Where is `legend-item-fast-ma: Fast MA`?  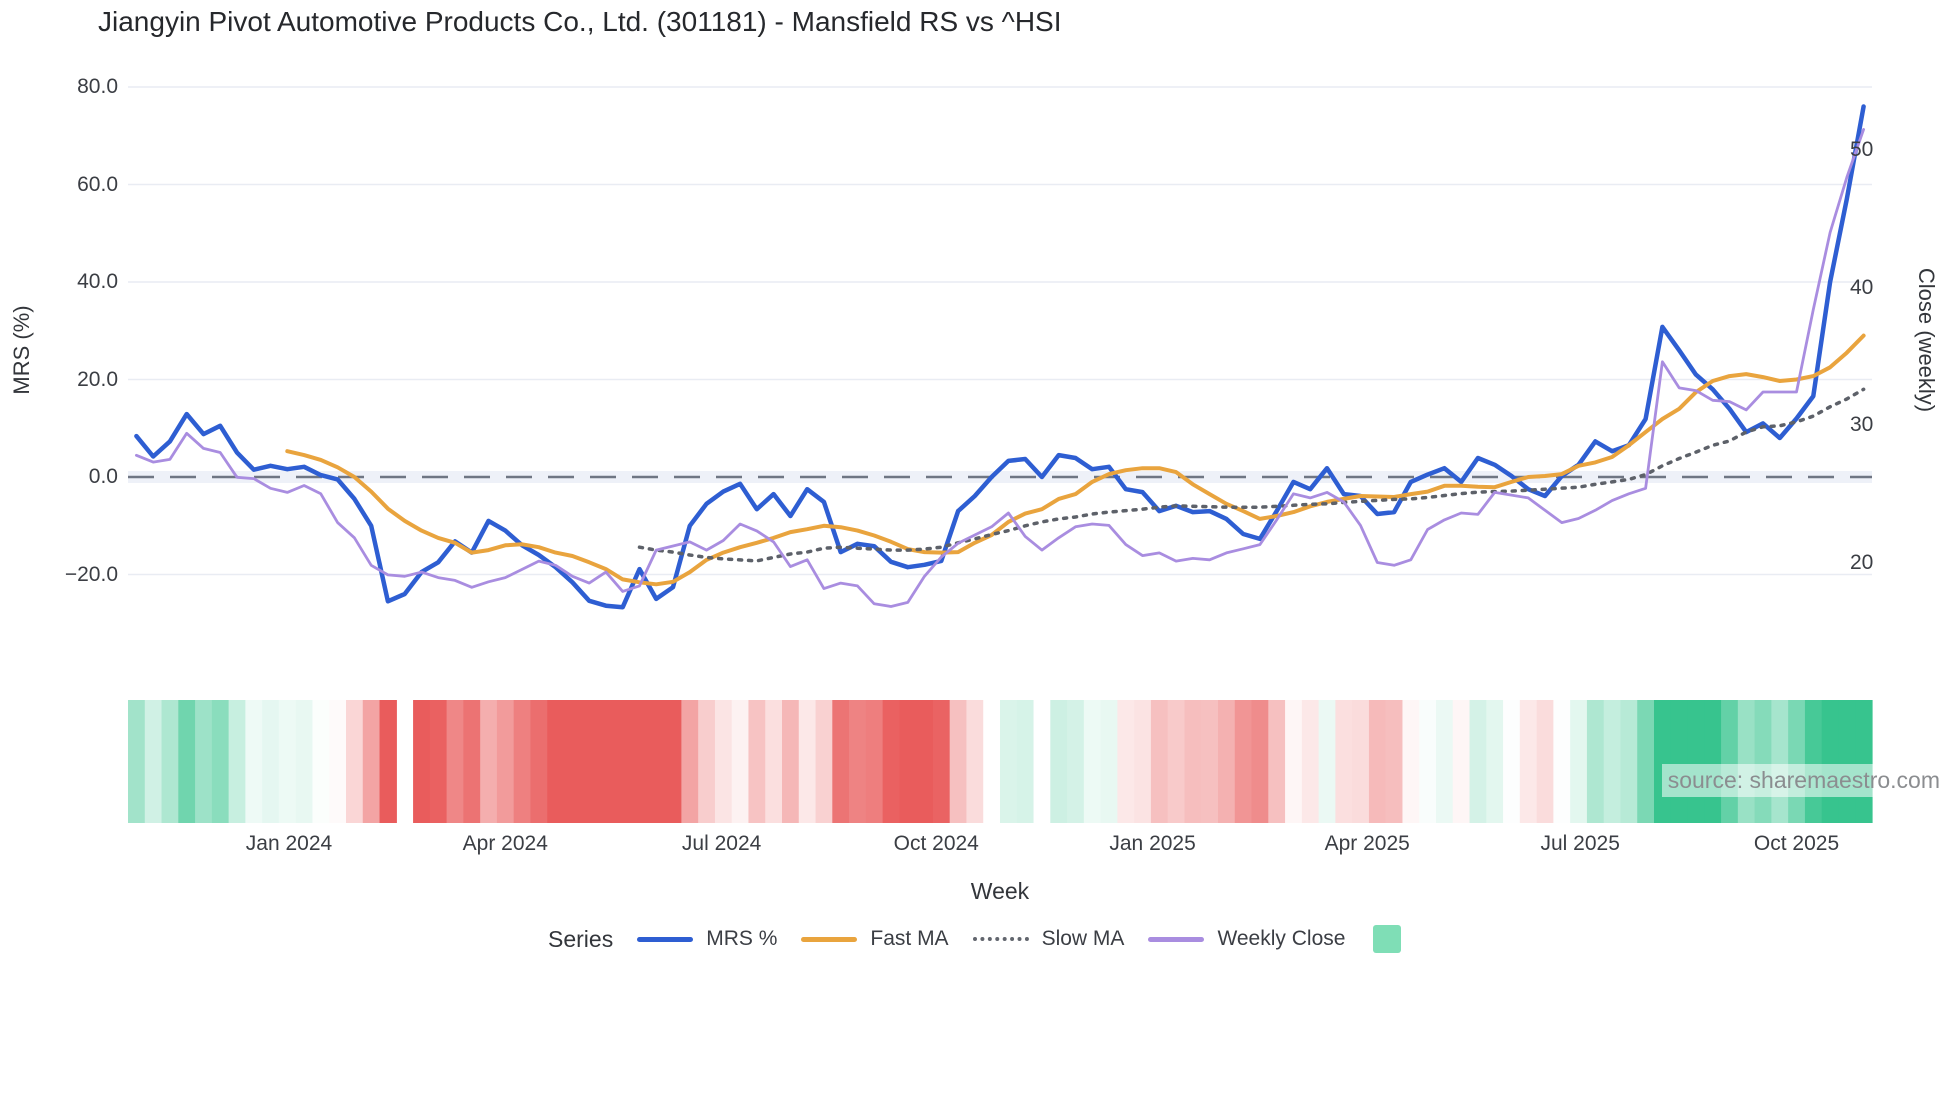 legend-item-fast-ma: Fast MA is located at coordinates (875, 939).